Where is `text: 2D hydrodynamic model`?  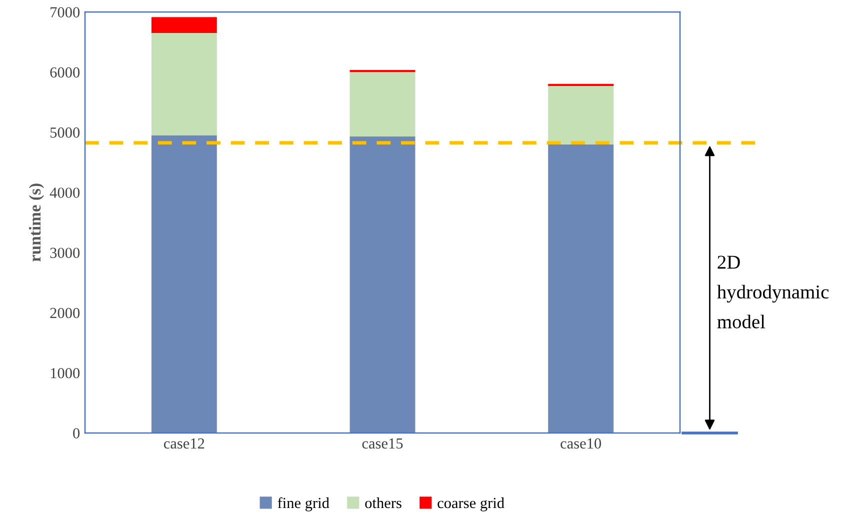 text: 2D hydrodynamic model is located at coordinates (773, 292).